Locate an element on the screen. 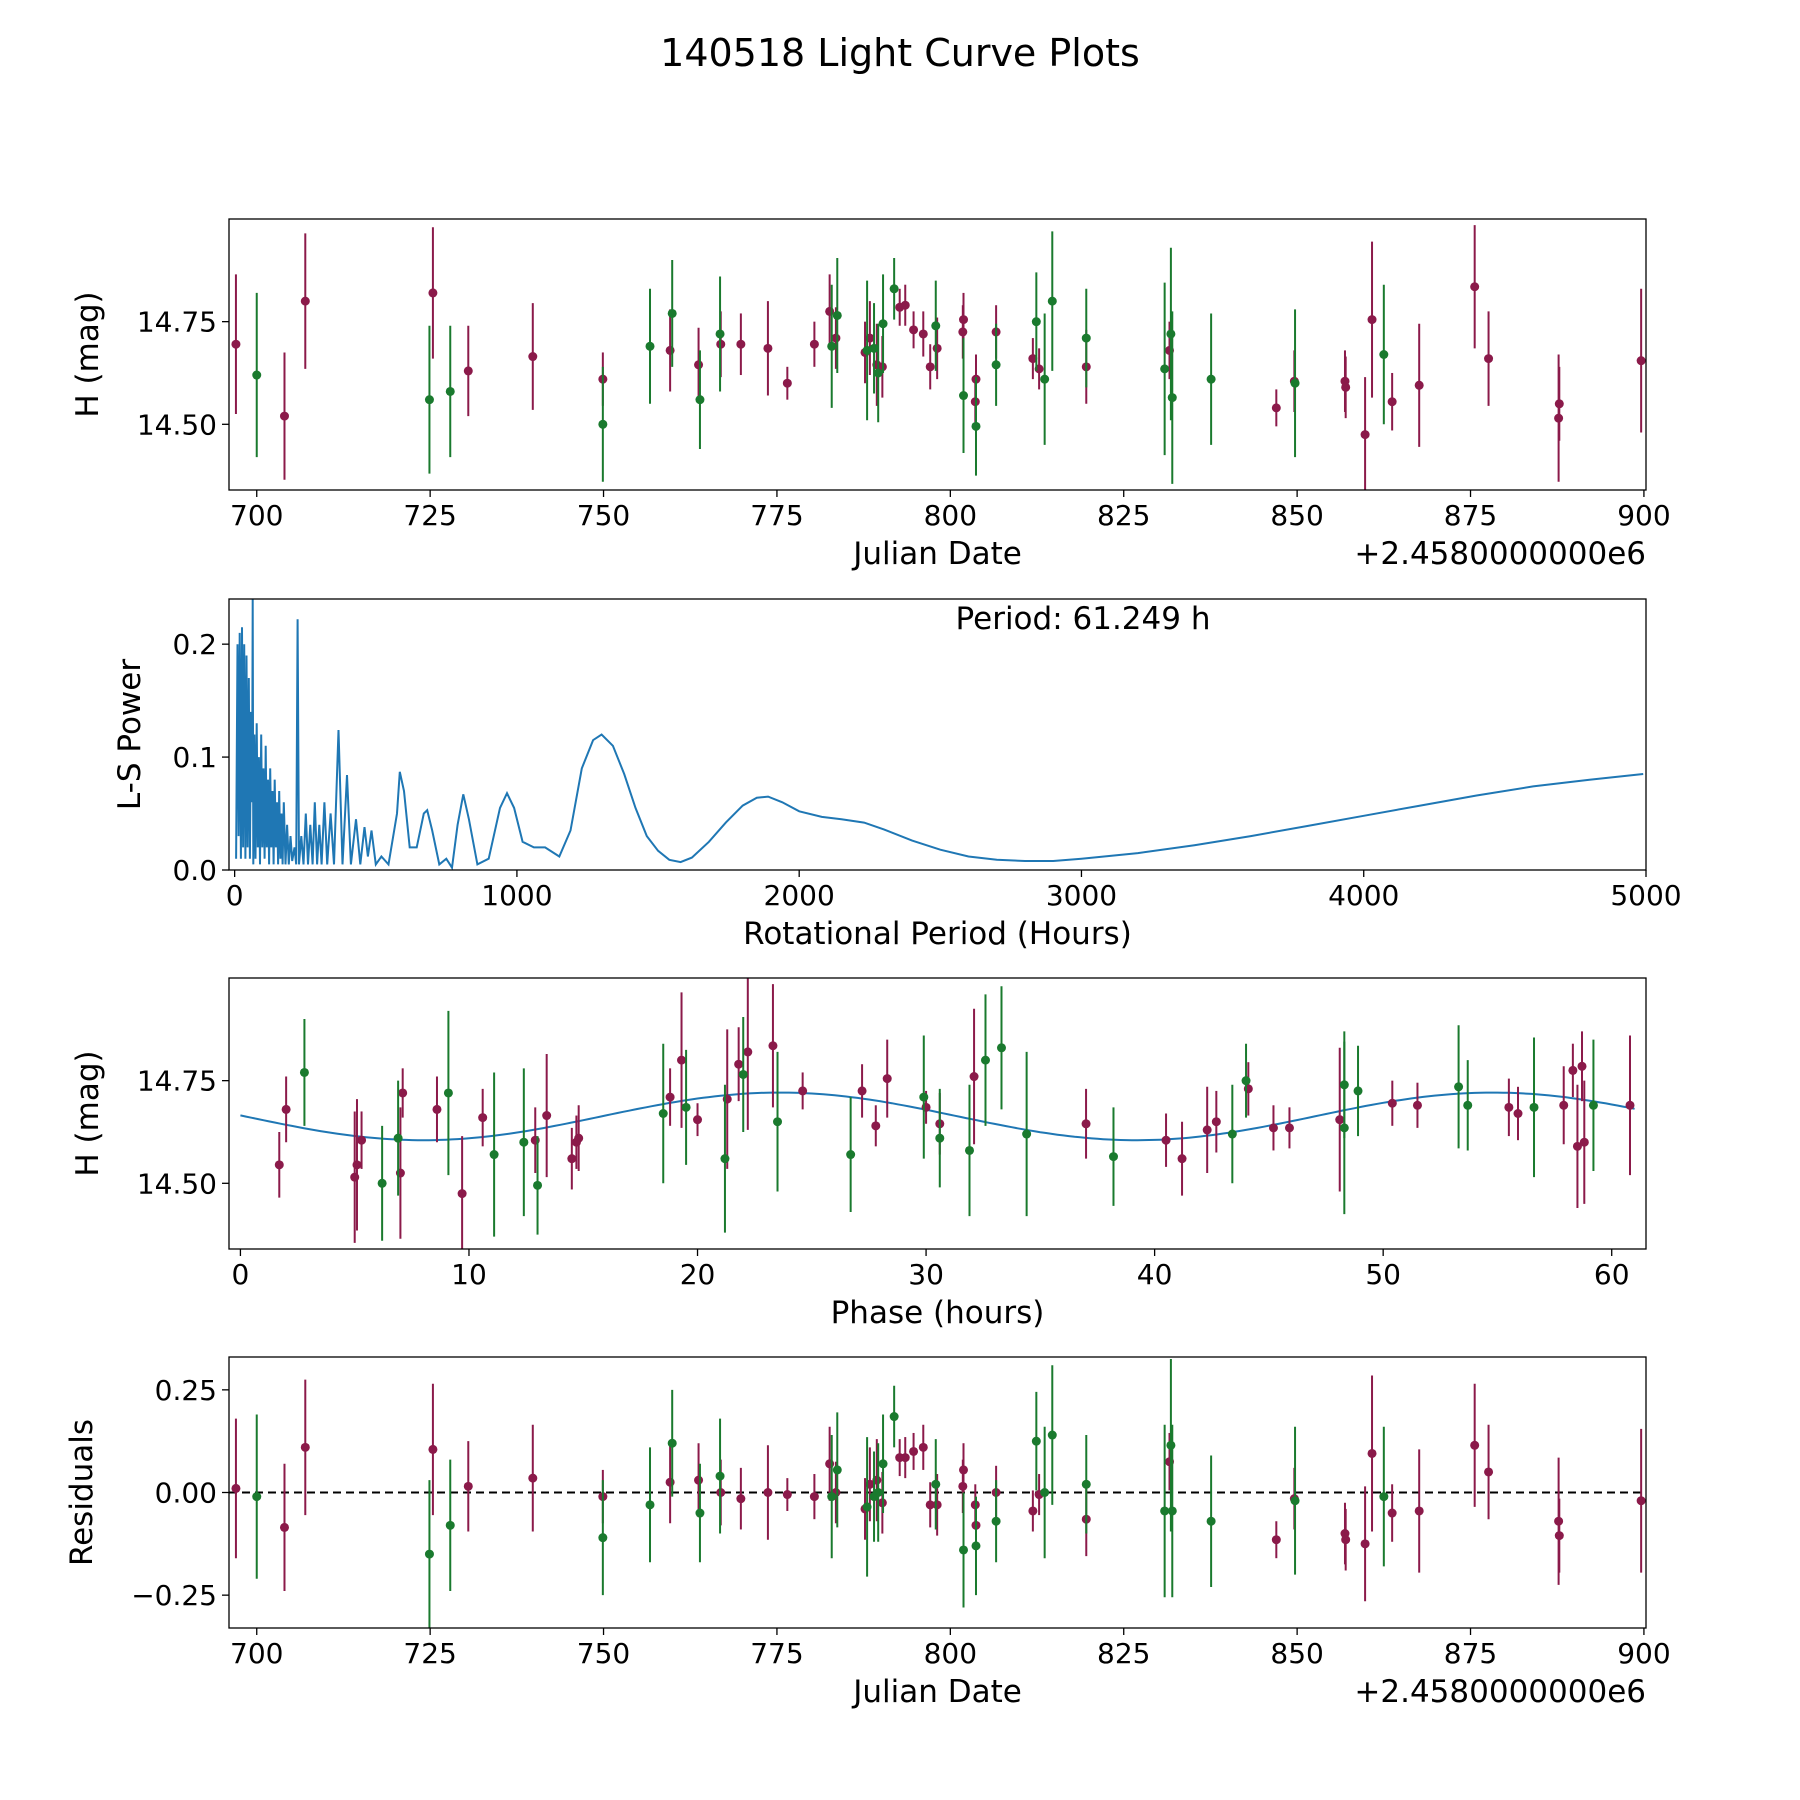 This screenshot has height=1800, width=1800. y-tick-label: 0.25 is located at coordinates (186, 1390).